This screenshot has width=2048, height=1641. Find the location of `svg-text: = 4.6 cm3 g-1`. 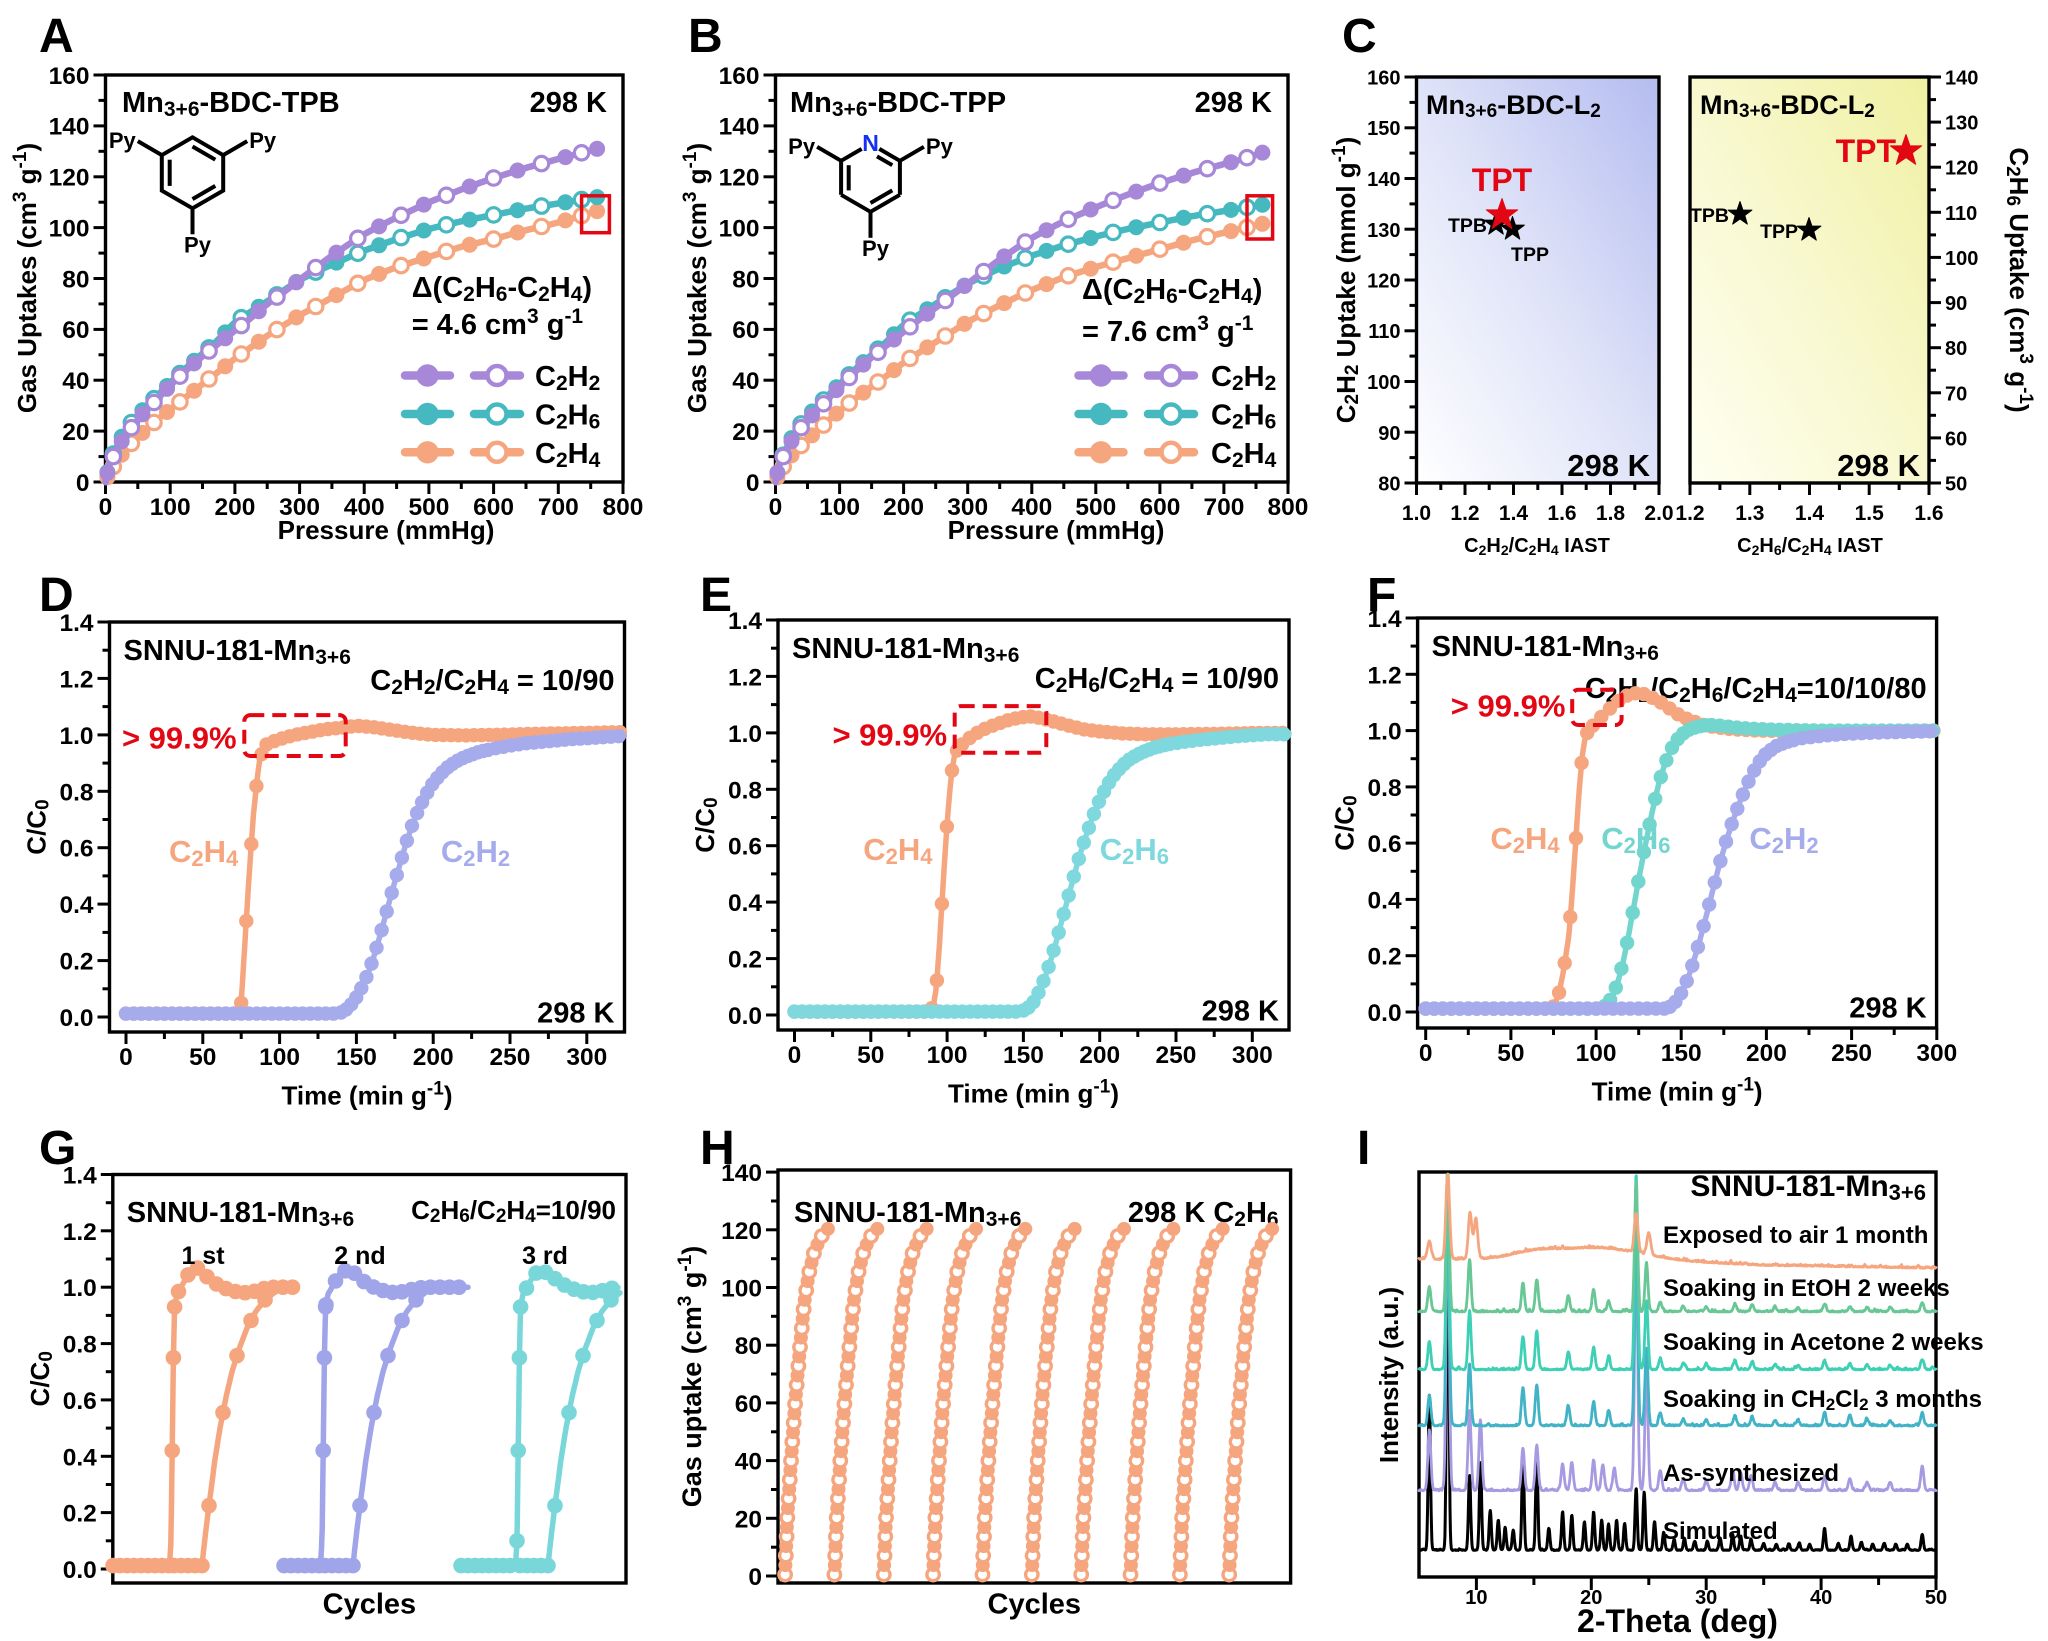

svg-text: = 4.6 cm3 g-1 is located at coordinates (498, 323).